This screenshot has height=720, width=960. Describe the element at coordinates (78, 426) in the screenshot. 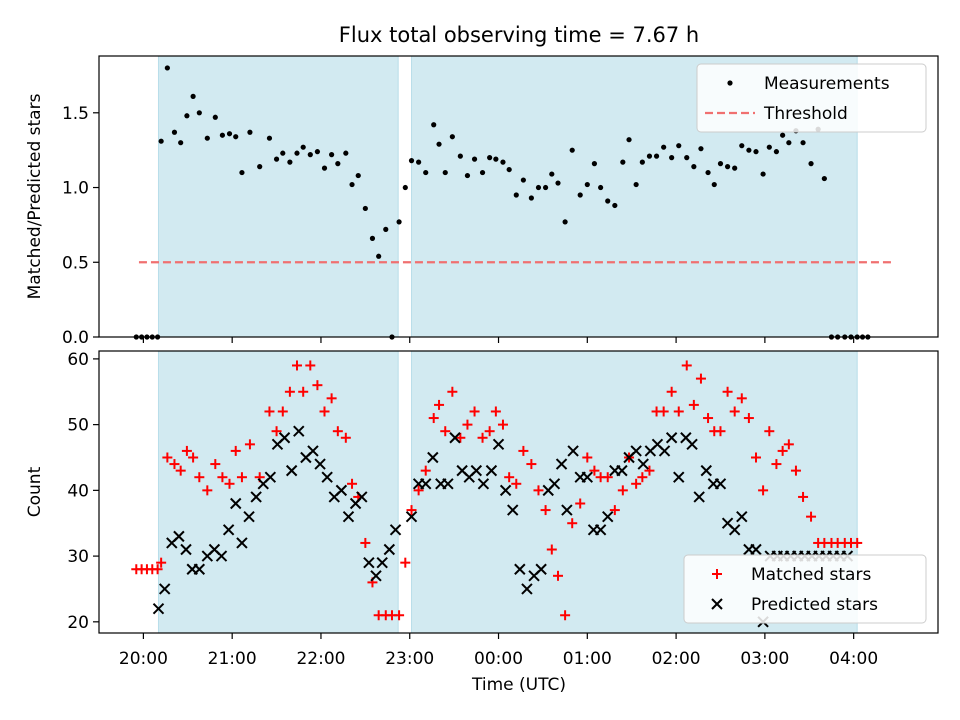

I see `y-tick-label: 50` at that location.